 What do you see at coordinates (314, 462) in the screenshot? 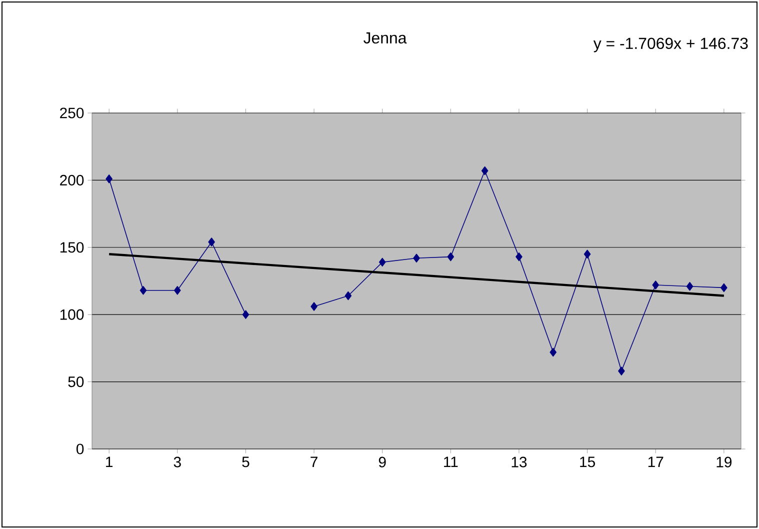
I see `x-tick-label: 7` at bounding box center [314, 462].